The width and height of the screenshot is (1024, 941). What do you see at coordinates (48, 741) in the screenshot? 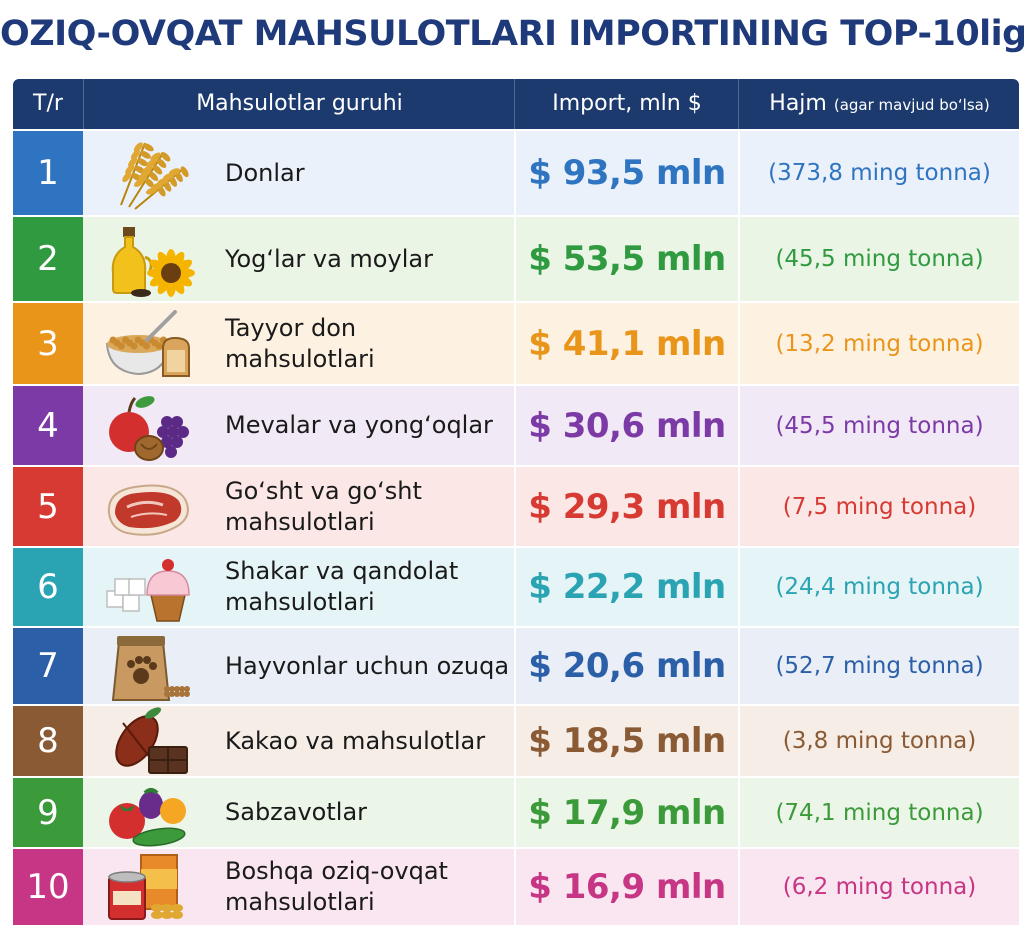
I see `rank-number: 8` at bounding box center [48, 741].